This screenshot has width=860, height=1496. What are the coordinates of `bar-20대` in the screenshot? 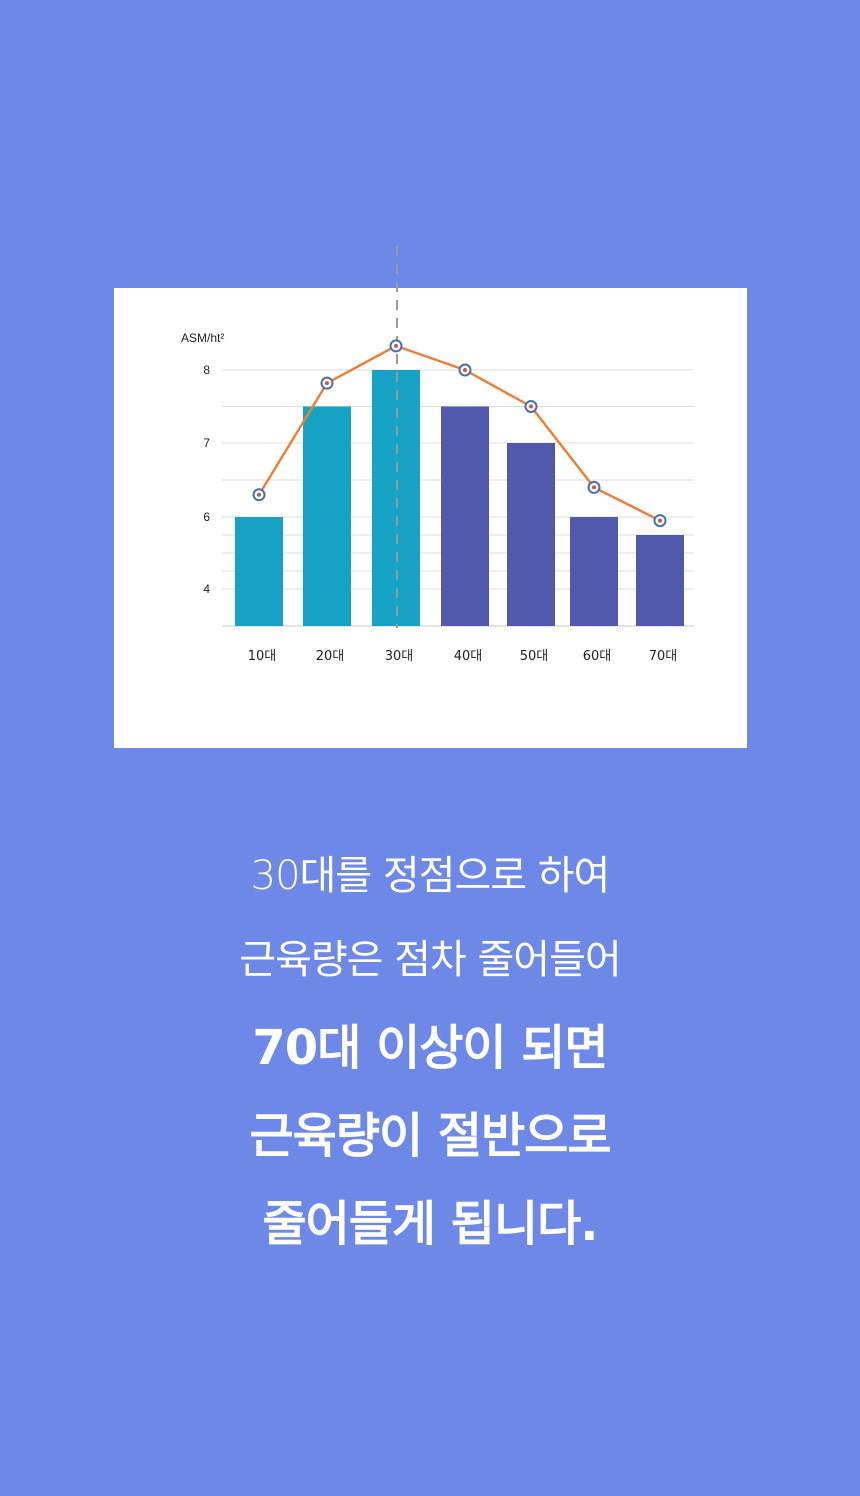 It's located at (327, 516).